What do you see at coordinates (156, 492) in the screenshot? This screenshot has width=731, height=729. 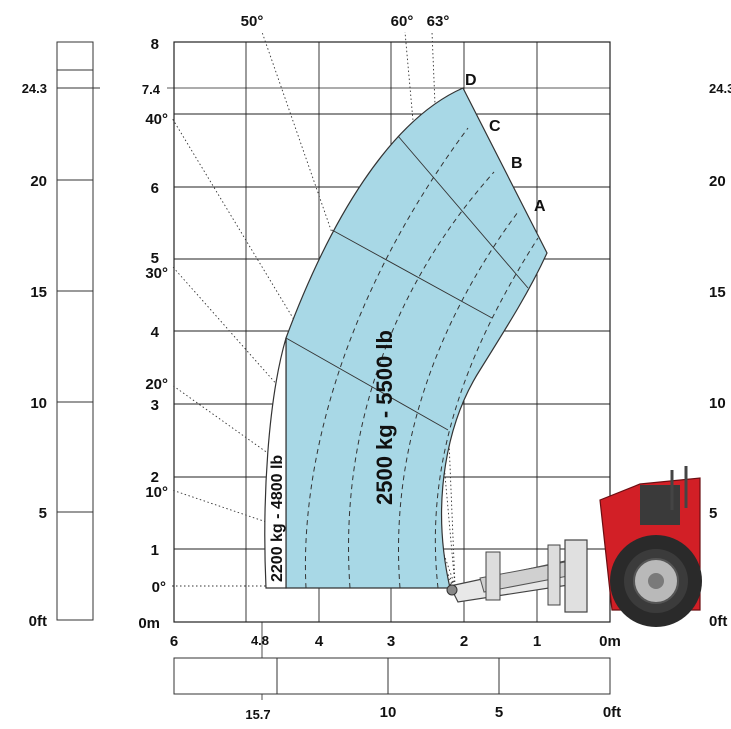 I see `angle-label: 10°` at bounding box center [156, 492].